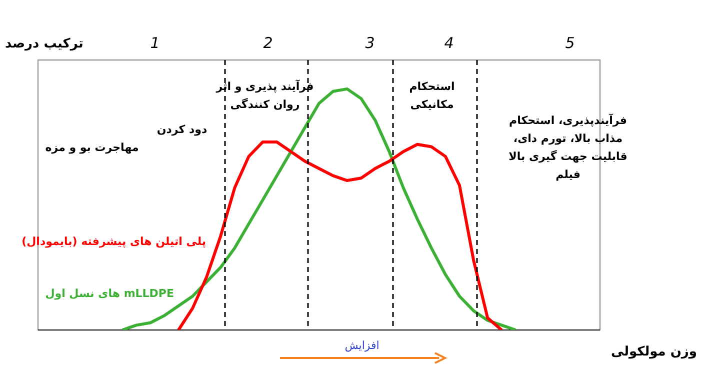  I want to click on text: 5, so click(570, 43).